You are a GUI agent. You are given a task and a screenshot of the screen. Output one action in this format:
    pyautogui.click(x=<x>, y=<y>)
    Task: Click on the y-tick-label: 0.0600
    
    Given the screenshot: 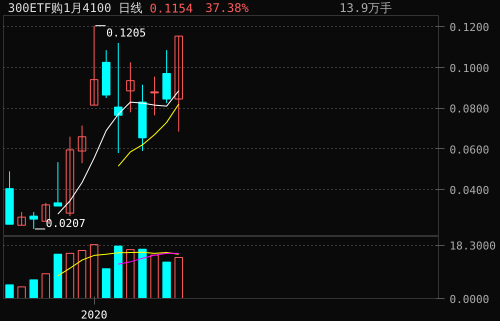 What is the action you would take?
    pyautogui.click(x=470, y=149)
    